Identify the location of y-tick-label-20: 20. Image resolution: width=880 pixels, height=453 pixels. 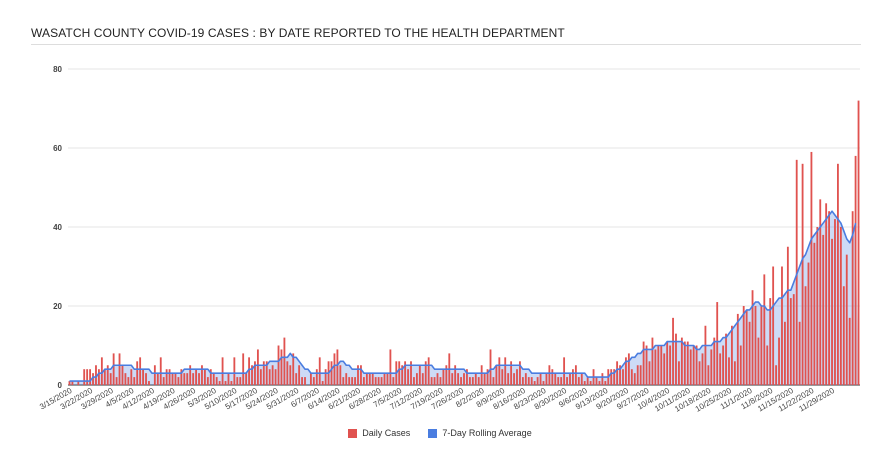
(57, 306).